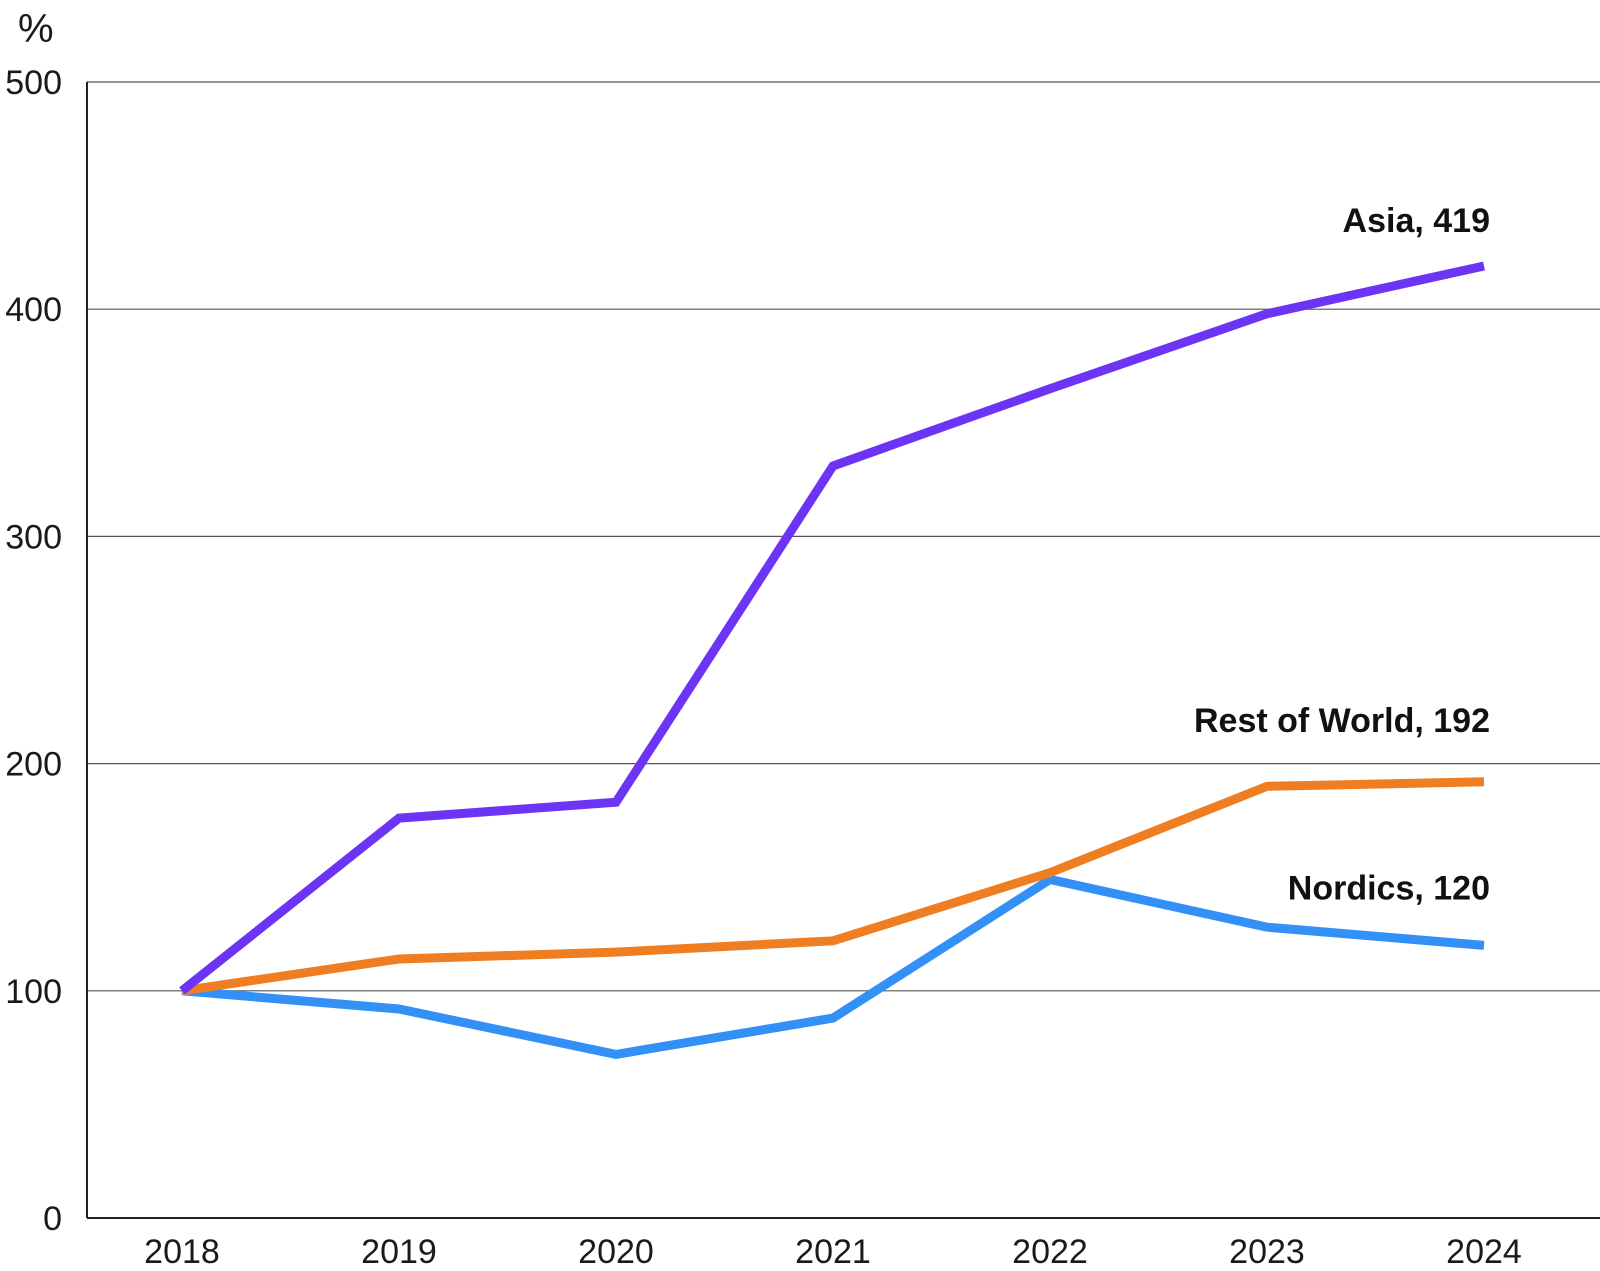 This screenshot has width=1600, height=1271. What do you see at coordinates (33, 765) in the screenshot?
I see `y-tick-label: 200` at bounding box center [33, 765].